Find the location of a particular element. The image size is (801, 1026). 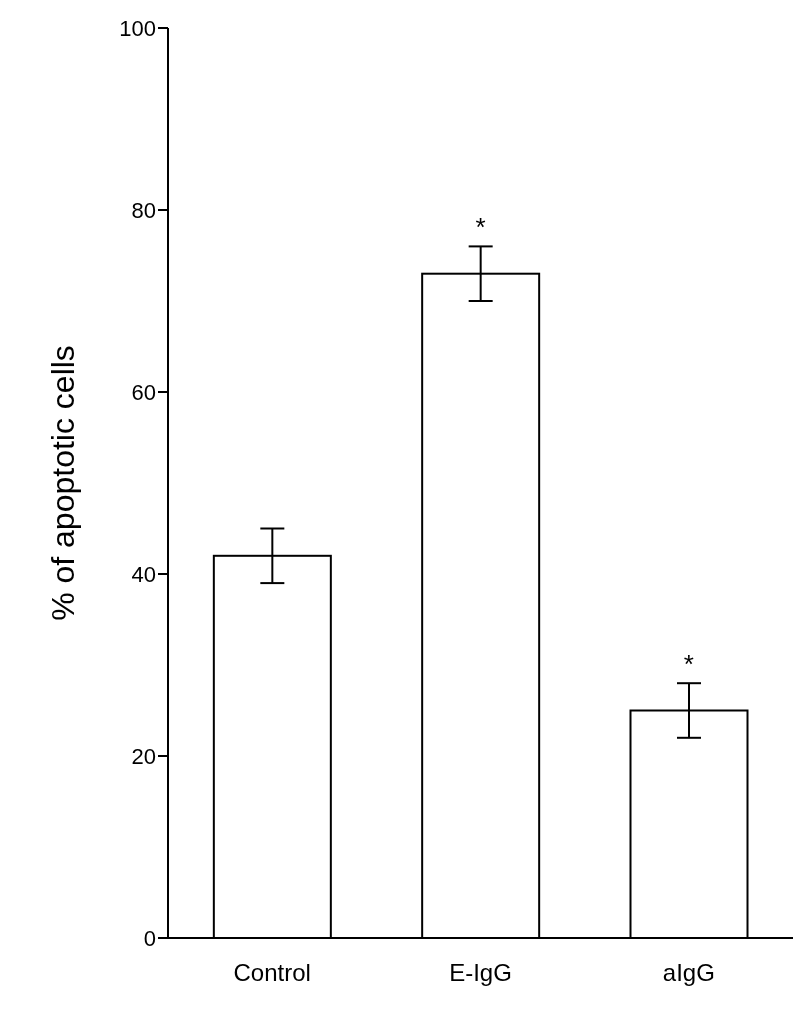

y-tick-label: 0 is located at coordinates (149, 938).